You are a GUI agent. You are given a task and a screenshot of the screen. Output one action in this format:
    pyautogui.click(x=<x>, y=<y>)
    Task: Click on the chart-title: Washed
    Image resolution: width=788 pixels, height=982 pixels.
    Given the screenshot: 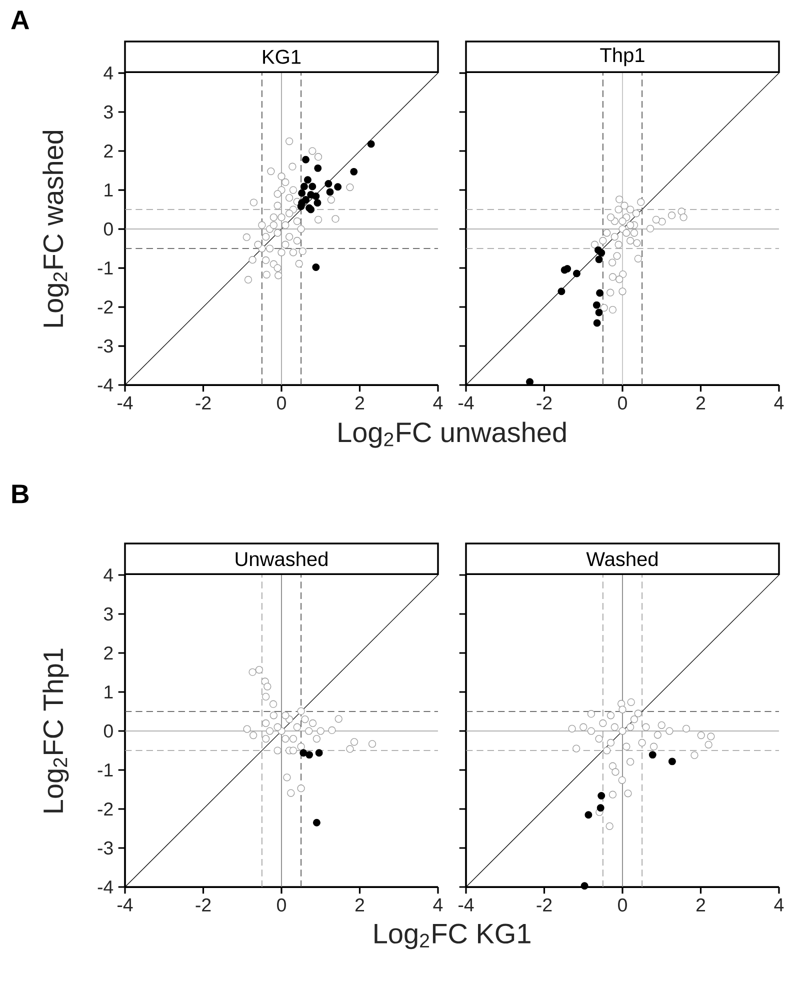 What is the action you would take?
    pyautogui.click(x=622, y=558)
    